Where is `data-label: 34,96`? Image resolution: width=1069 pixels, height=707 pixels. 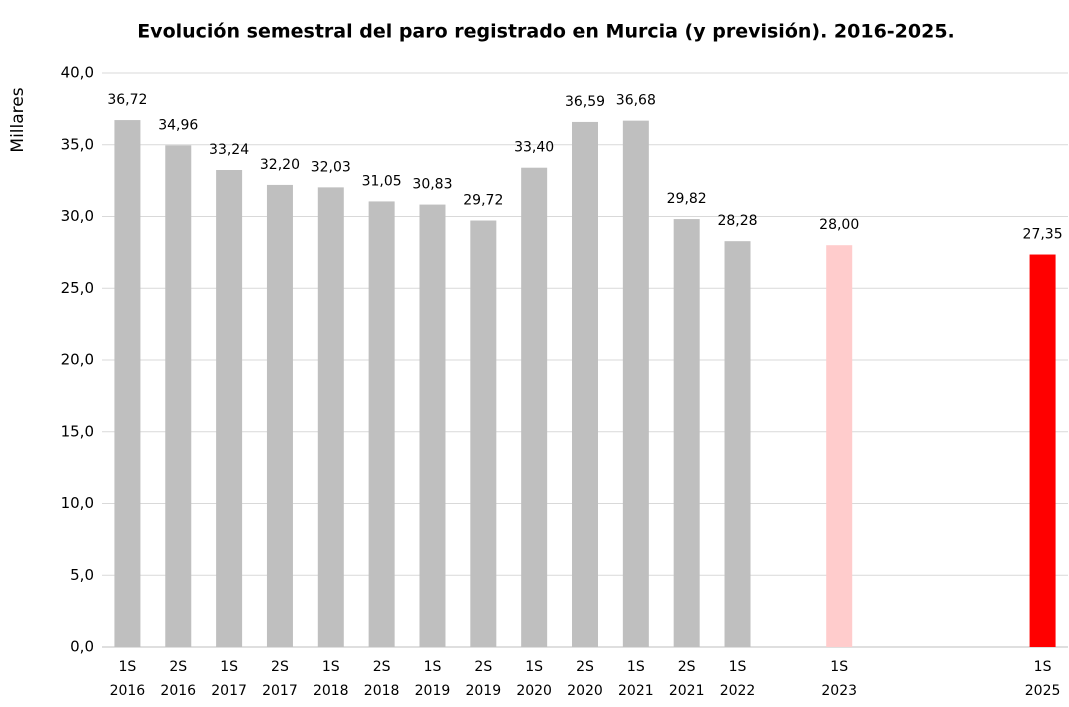
data-label: 34,96 is located at coordinates (178, 125).